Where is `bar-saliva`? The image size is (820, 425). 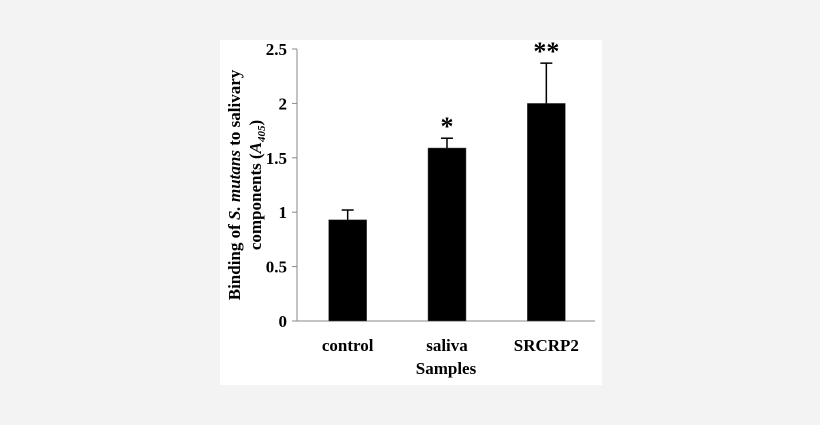
bar-saliva is located at coordinates (447, 234).